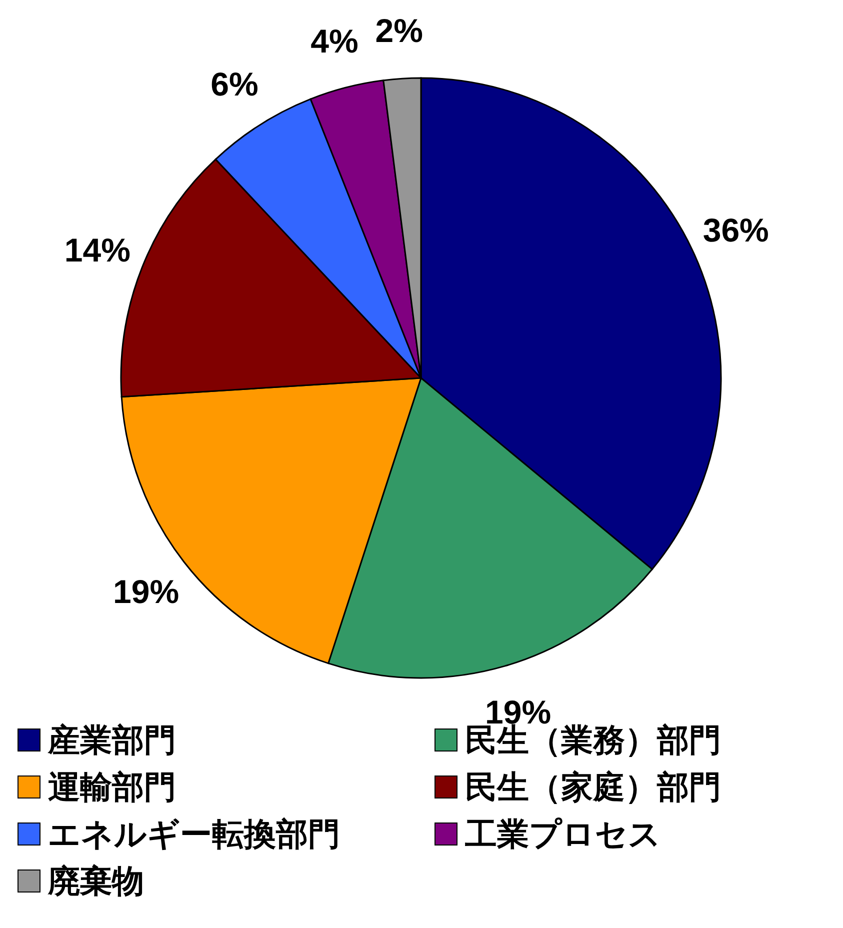 The image size is (843, 928). Describe the element at coordinates (146, 591) in the screenshot. I see `data-label: 19%` at that location.